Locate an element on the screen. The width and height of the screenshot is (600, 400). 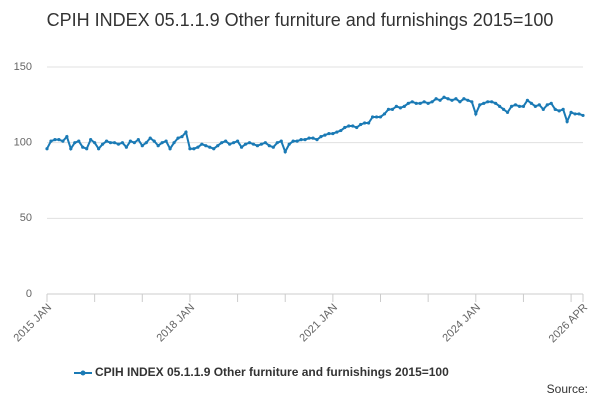
x-tick-label: 2015 JAN is located at coordinates (33, 323).